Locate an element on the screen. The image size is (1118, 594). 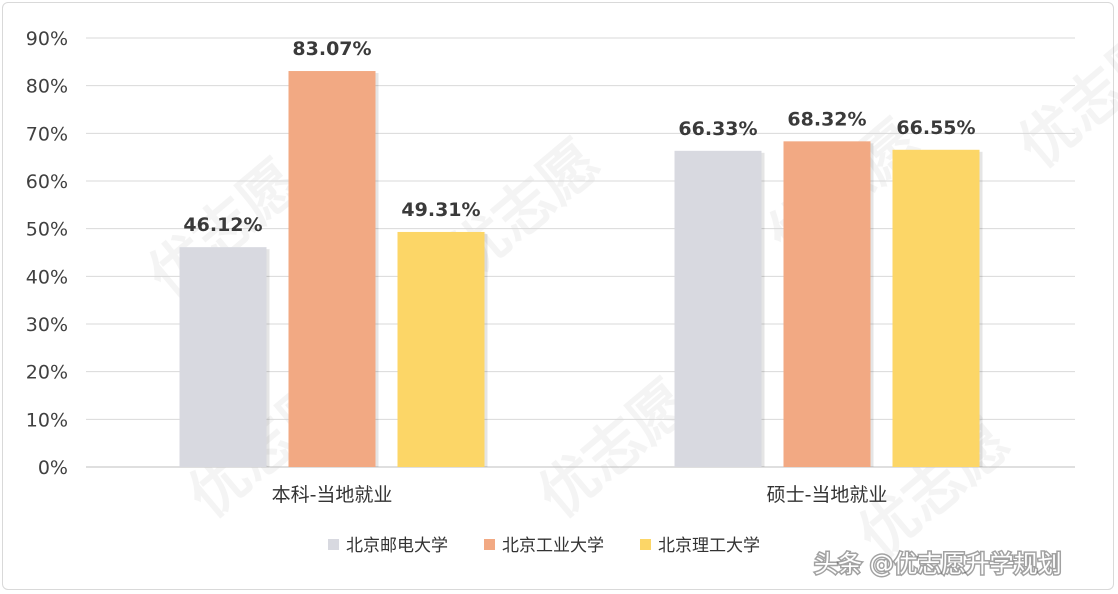
y-tick-label: 30% is located at coordinates (47, 325).